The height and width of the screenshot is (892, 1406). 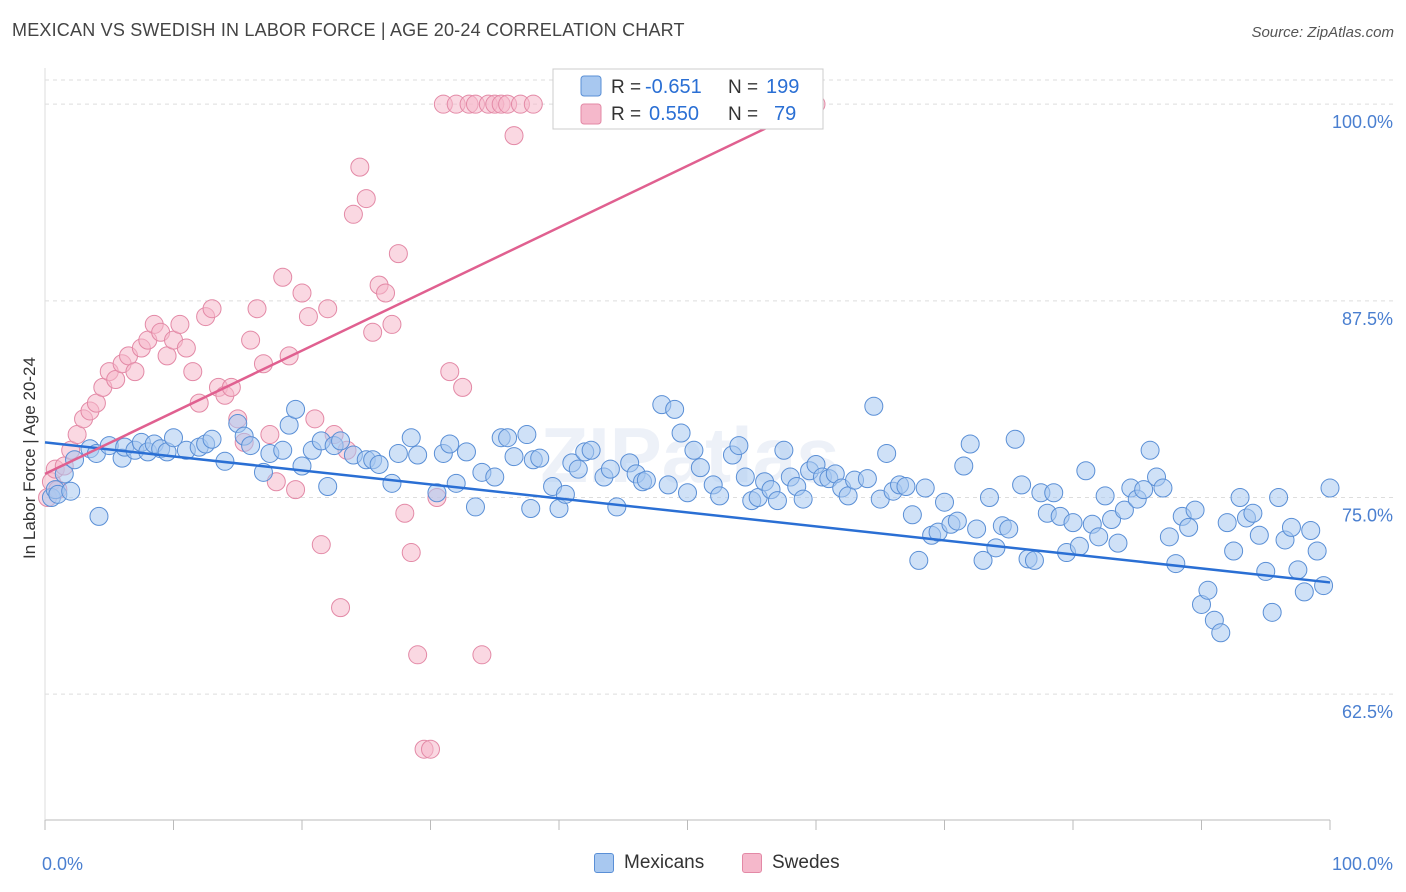 What do you see at coordinates (743, 114) in the screenshot?
I see `legend-n-label-swedes: N =` at bounding box center [743, 114].